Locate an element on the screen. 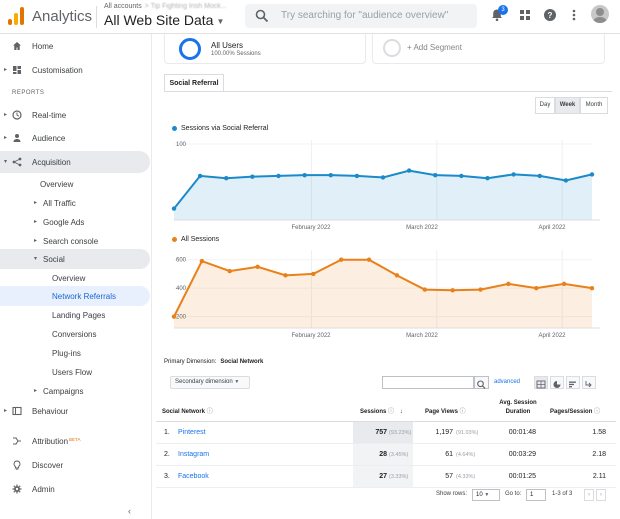 This screenshot has width=620, height=519. avatar is located at coordinates (600, 14).